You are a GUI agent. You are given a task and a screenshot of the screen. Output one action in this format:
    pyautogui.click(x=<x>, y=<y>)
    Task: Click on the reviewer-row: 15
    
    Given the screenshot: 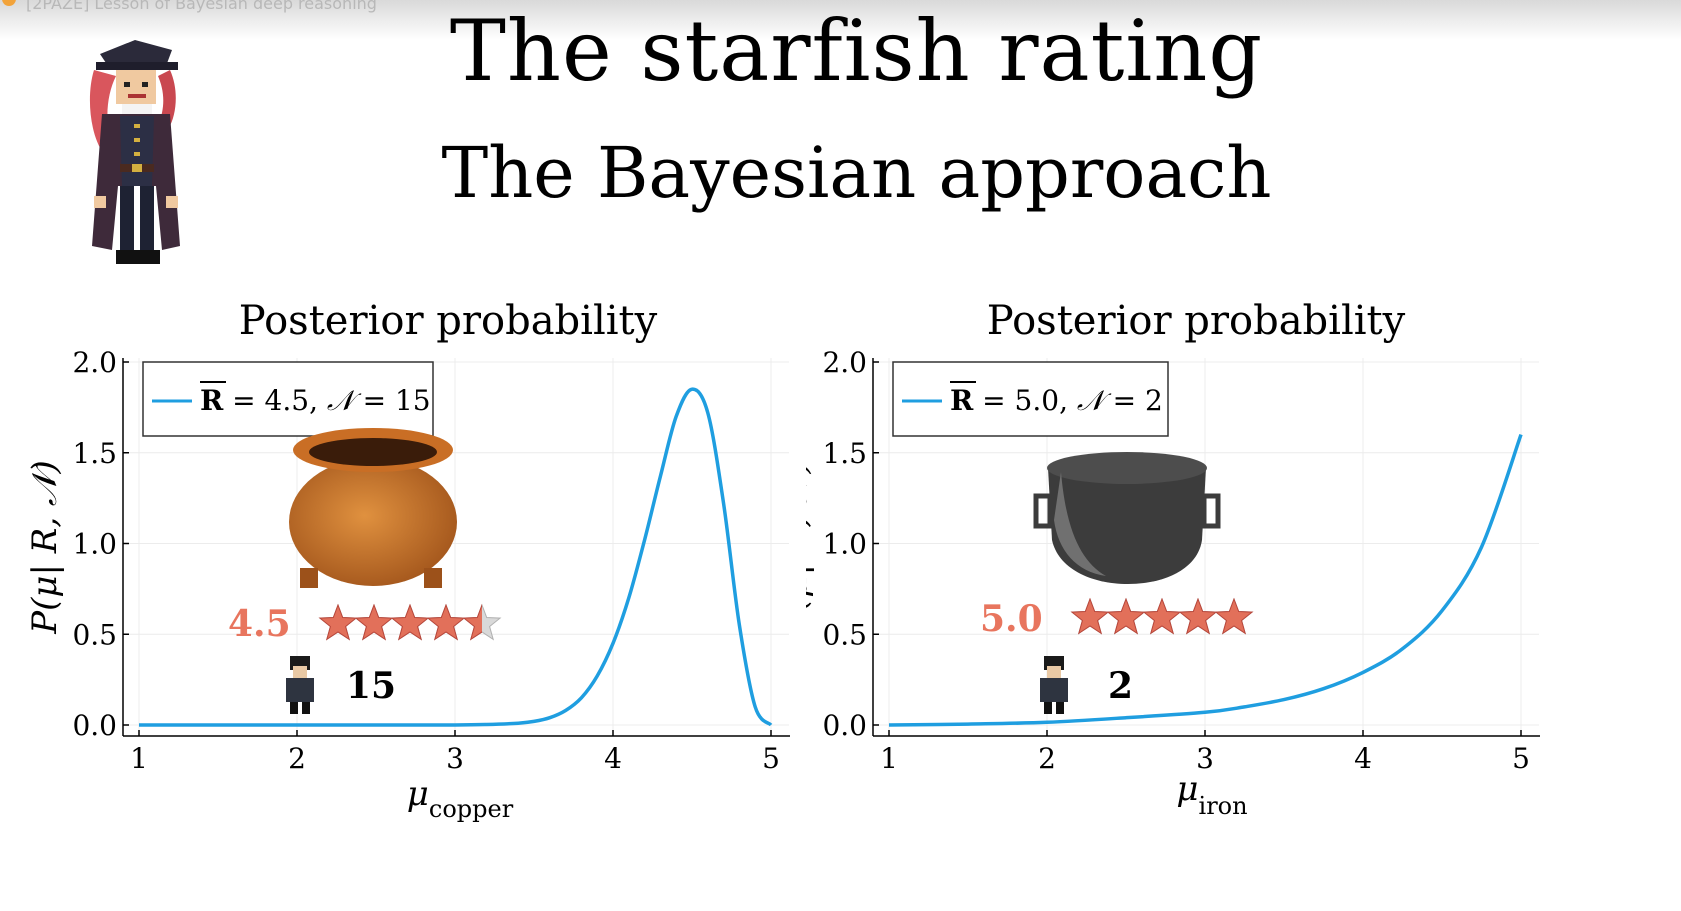 What is the action you would take?
    pyautogui.click(x=341, y=685)
    